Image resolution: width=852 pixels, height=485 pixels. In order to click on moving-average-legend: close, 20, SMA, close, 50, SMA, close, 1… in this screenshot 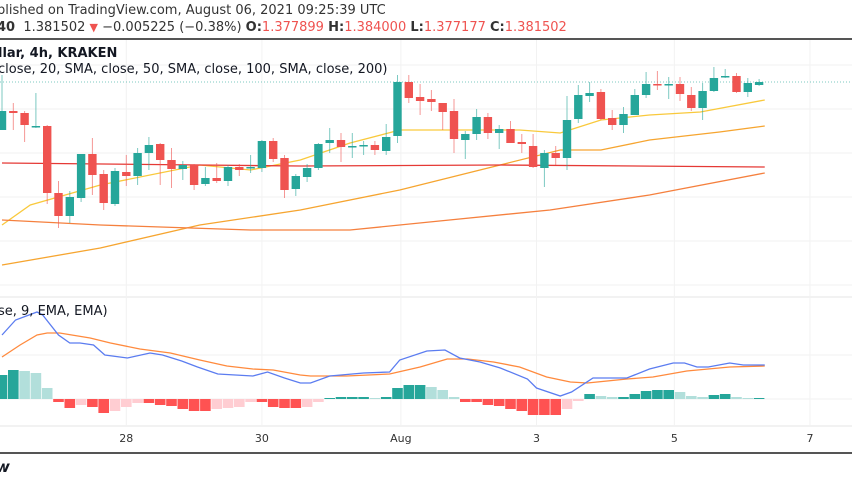, I will do `click(194, 69)`.